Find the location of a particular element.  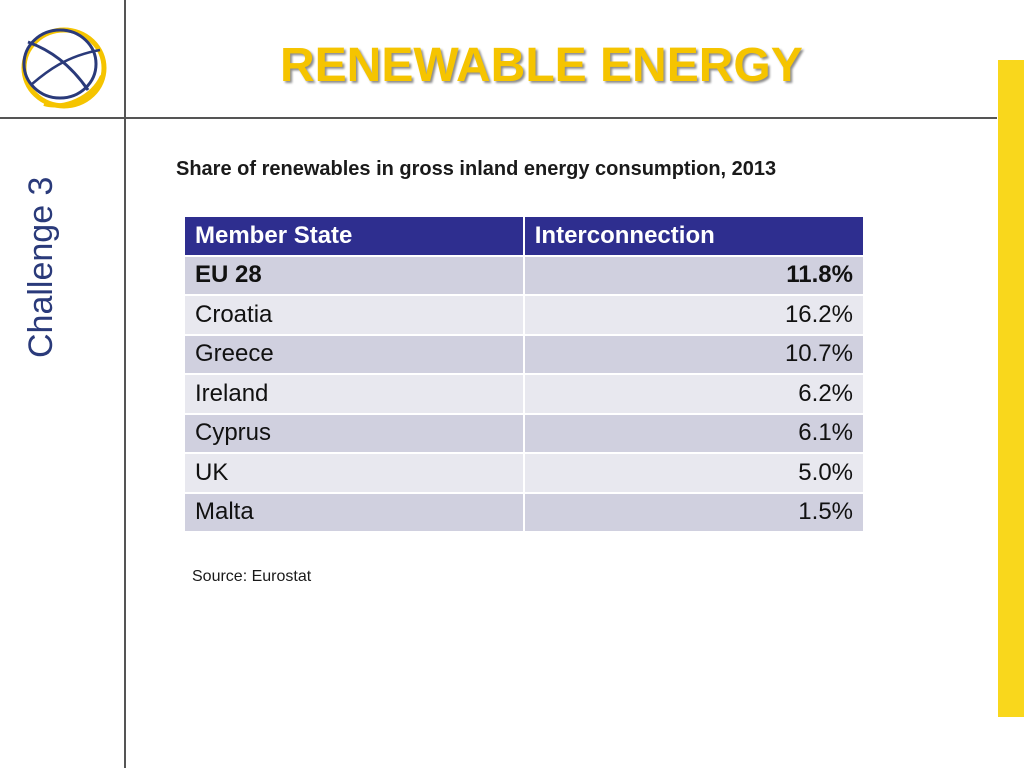

interconnection-cell: 11.8% is located at coordinates (694, 275).